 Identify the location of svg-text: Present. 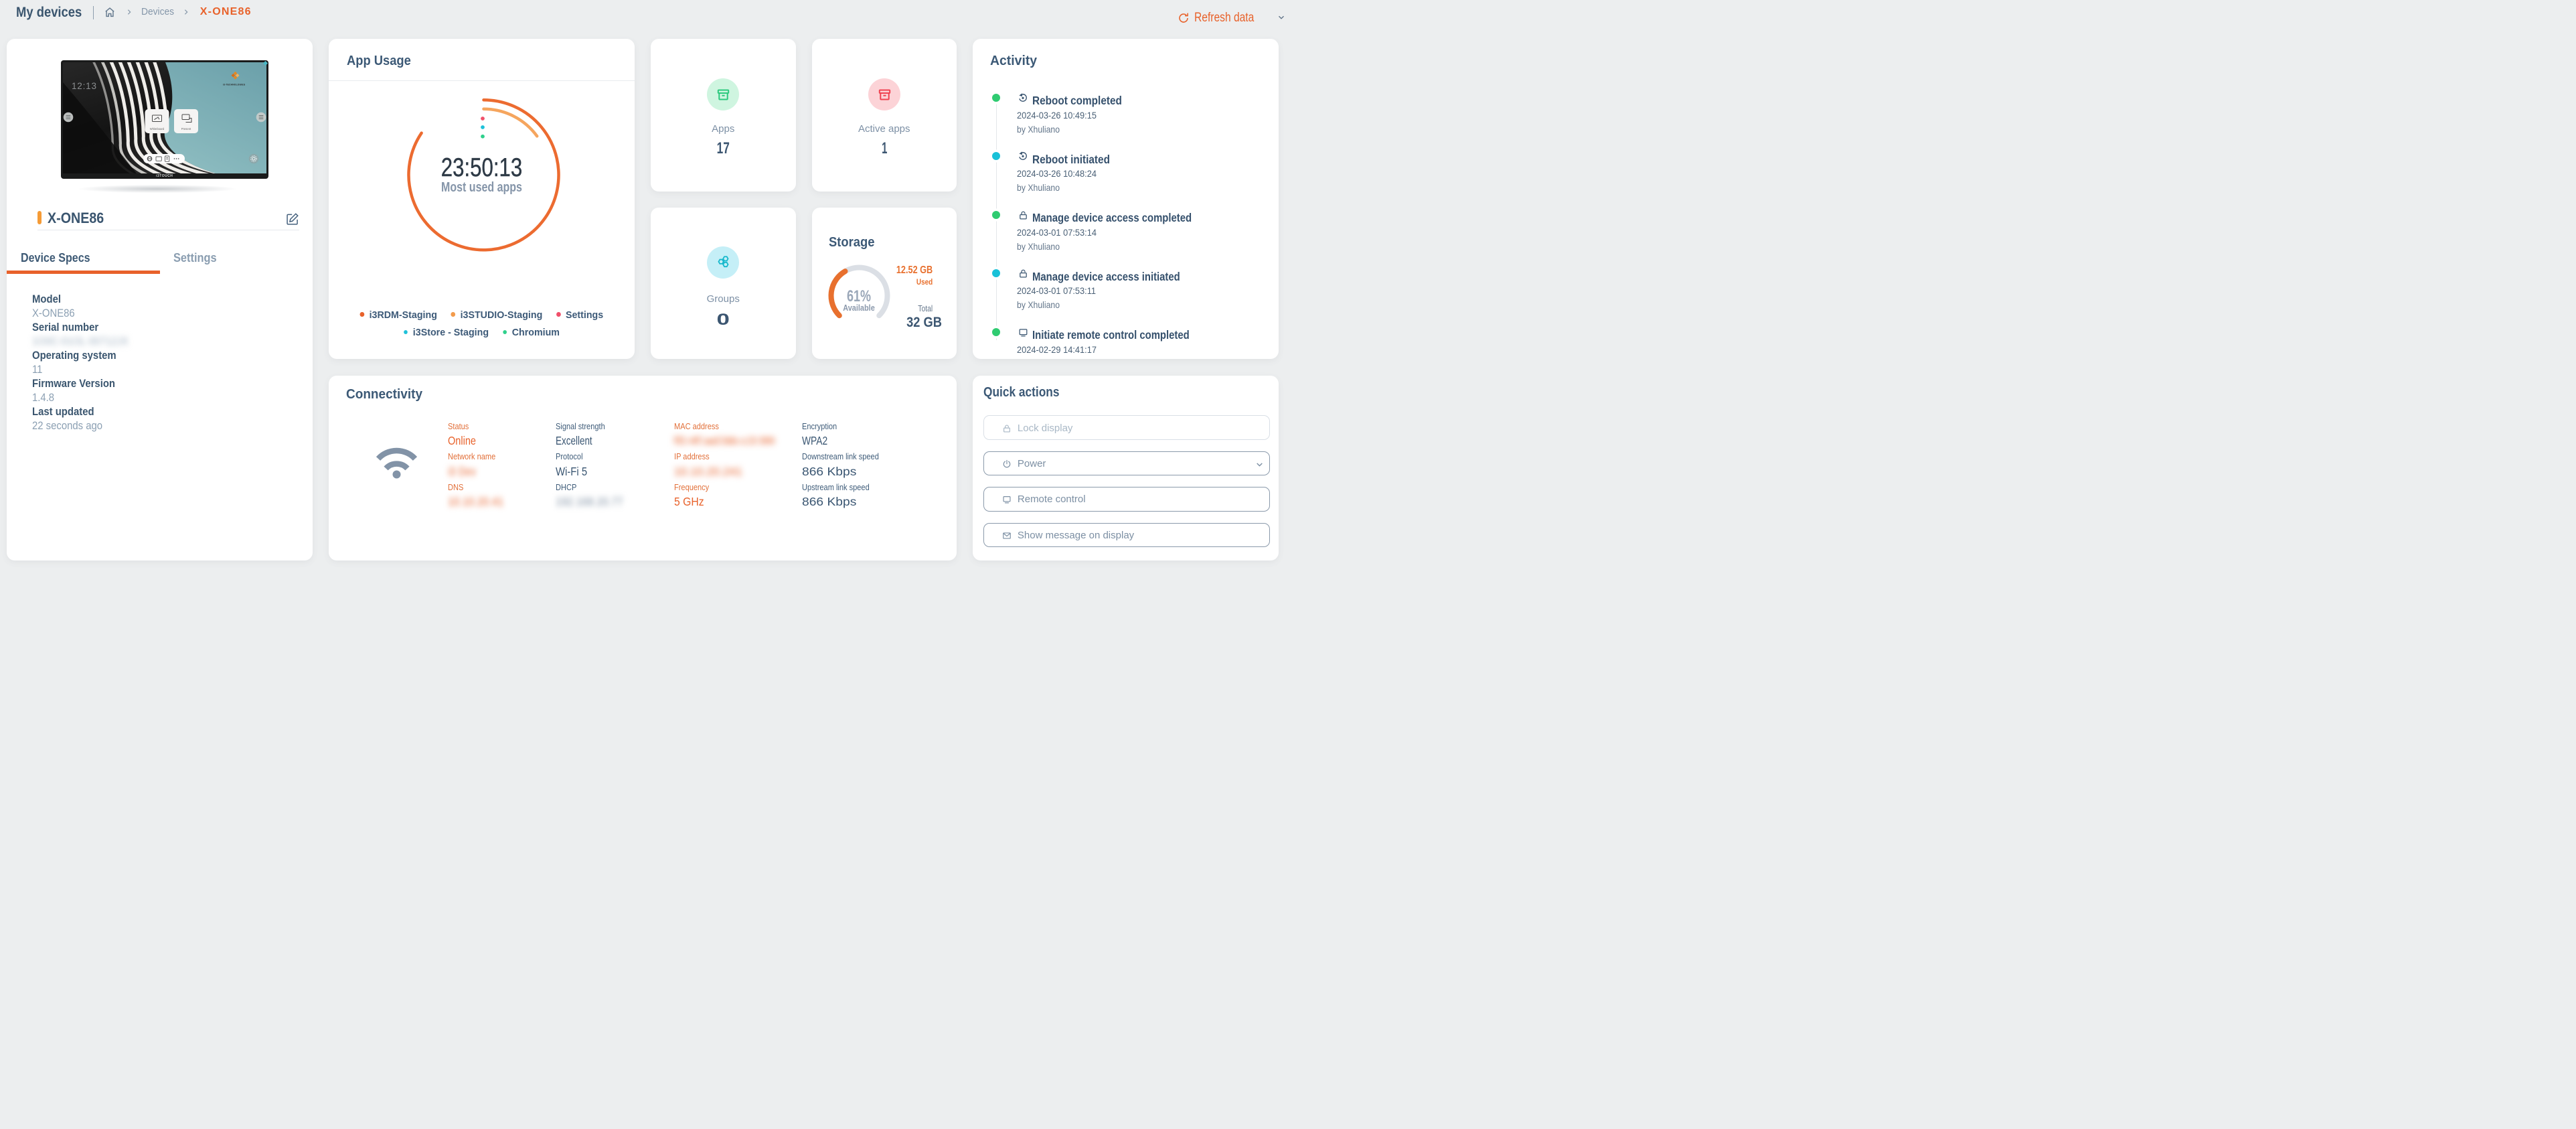
(186, 129).